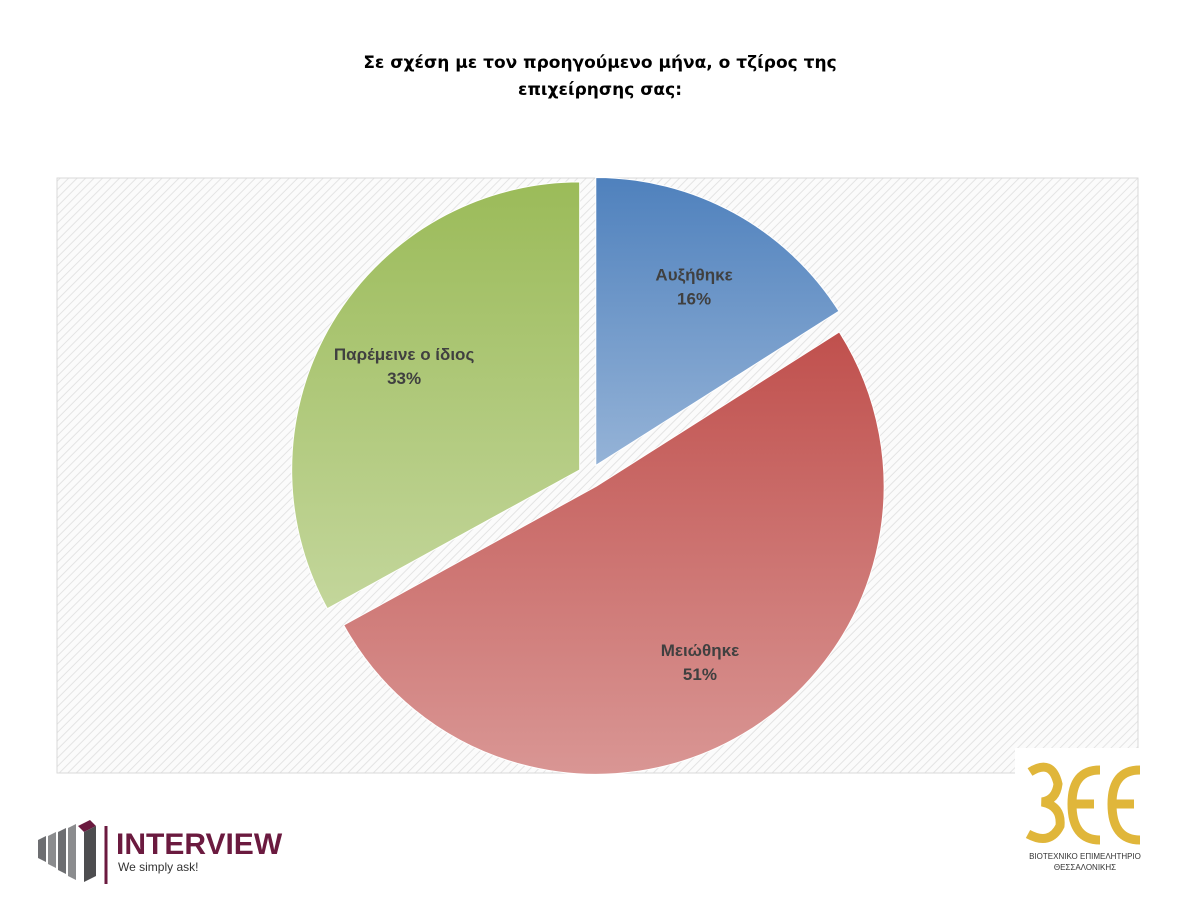  What do you see at coordinates (158, 867) in the screenshot?
I see `interview-tagline: We simply ask!` at bounding box center [158, 867].